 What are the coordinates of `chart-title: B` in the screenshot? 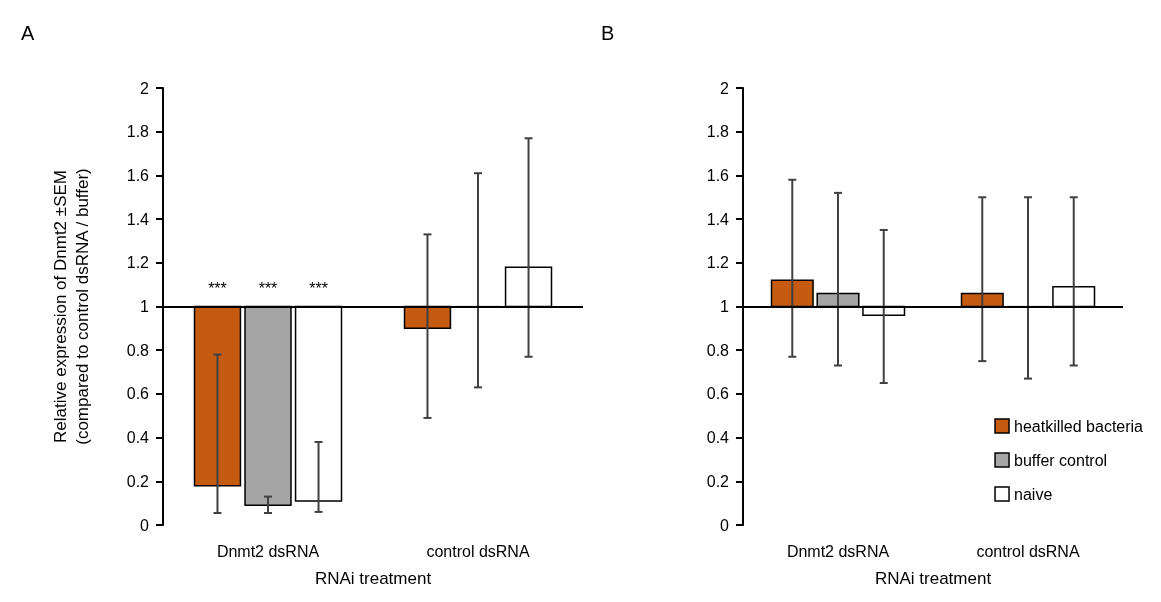 It's located at (608, 33).